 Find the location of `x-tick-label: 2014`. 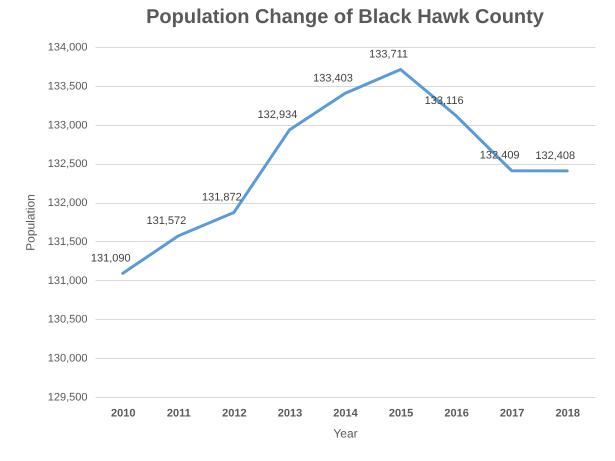

x-tick-label: 2014 is located at coordinates (346, 414).